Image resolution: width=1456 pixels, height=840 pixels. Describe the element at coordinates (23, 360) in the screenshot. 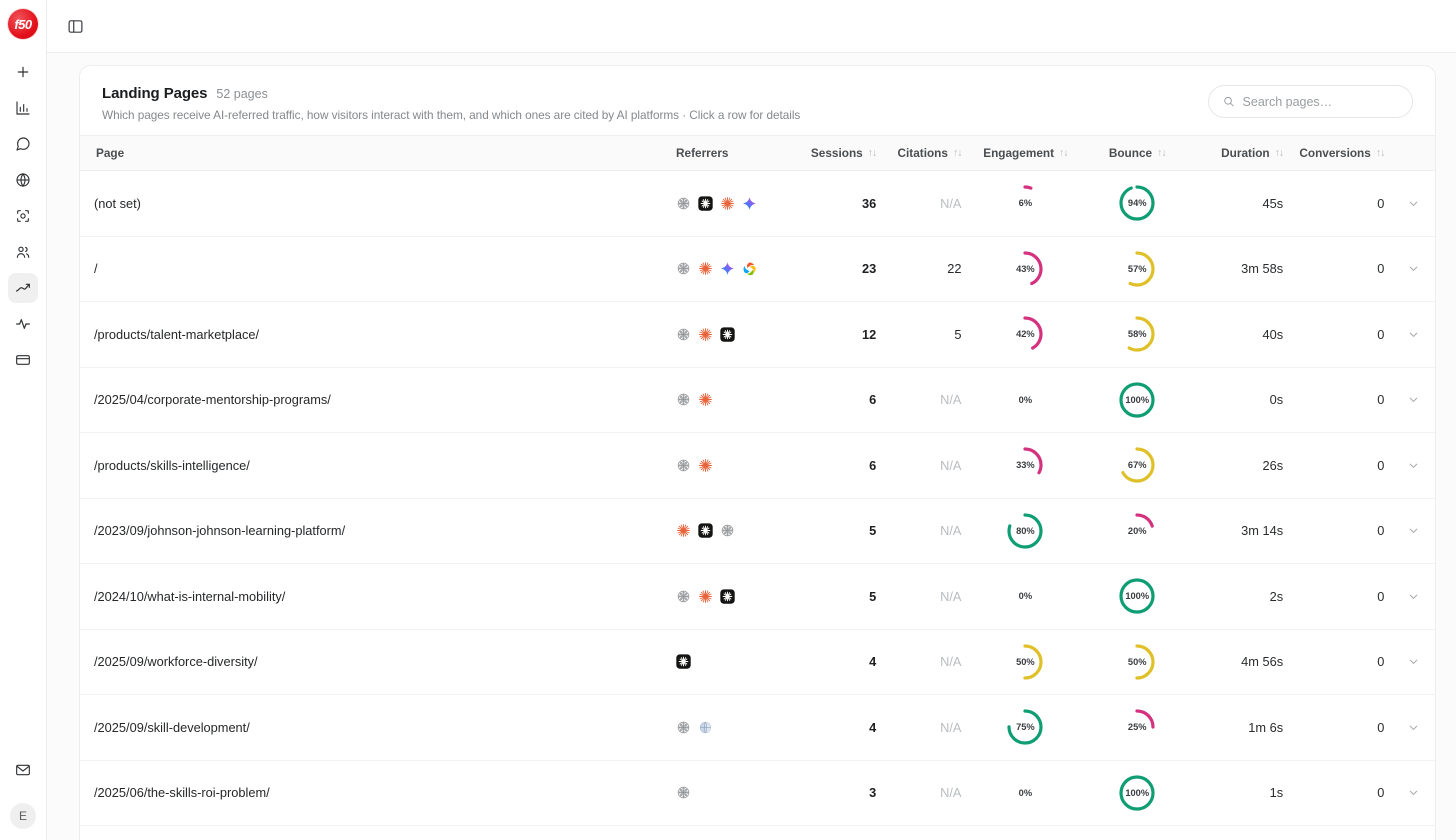

I see `sidebar-item-billing` at that location.